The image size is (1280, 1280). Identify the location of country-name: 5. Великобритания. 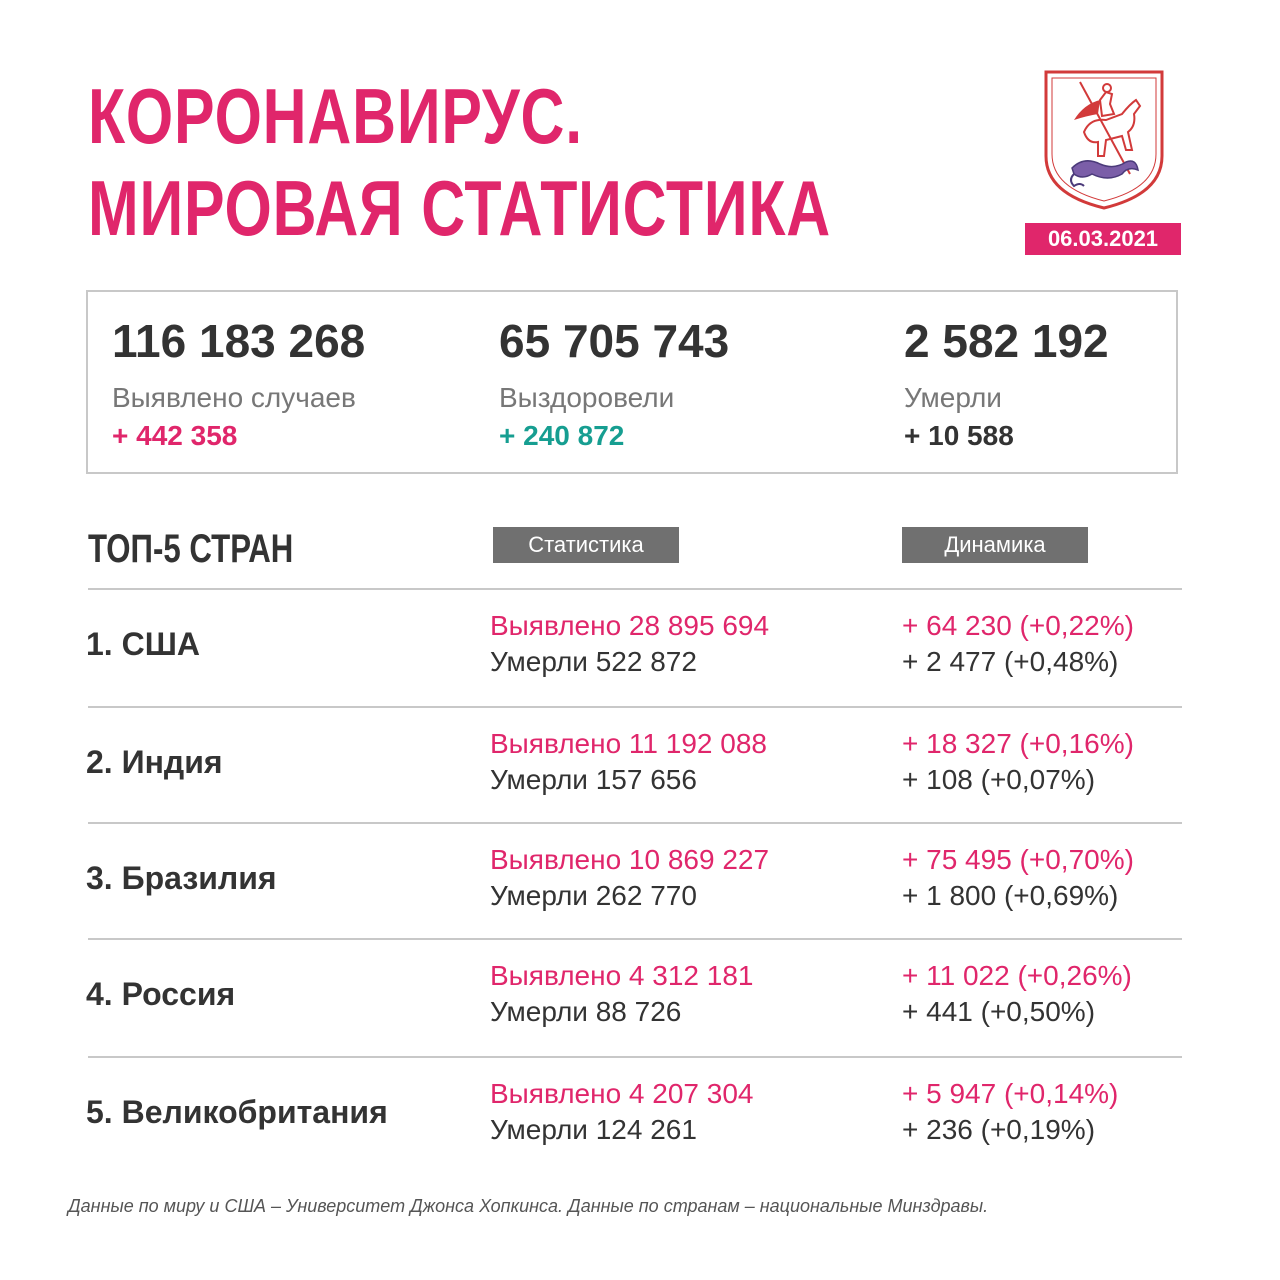
(237, 1112).